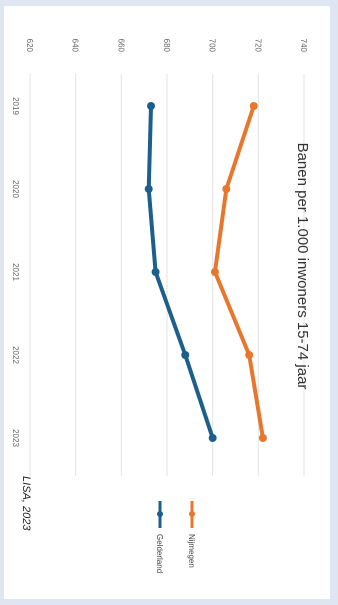  What do you see at coordinates (15, 438) in the screenshot?
I see `x-tick-label: 2023` at bounding box center [15, 438].